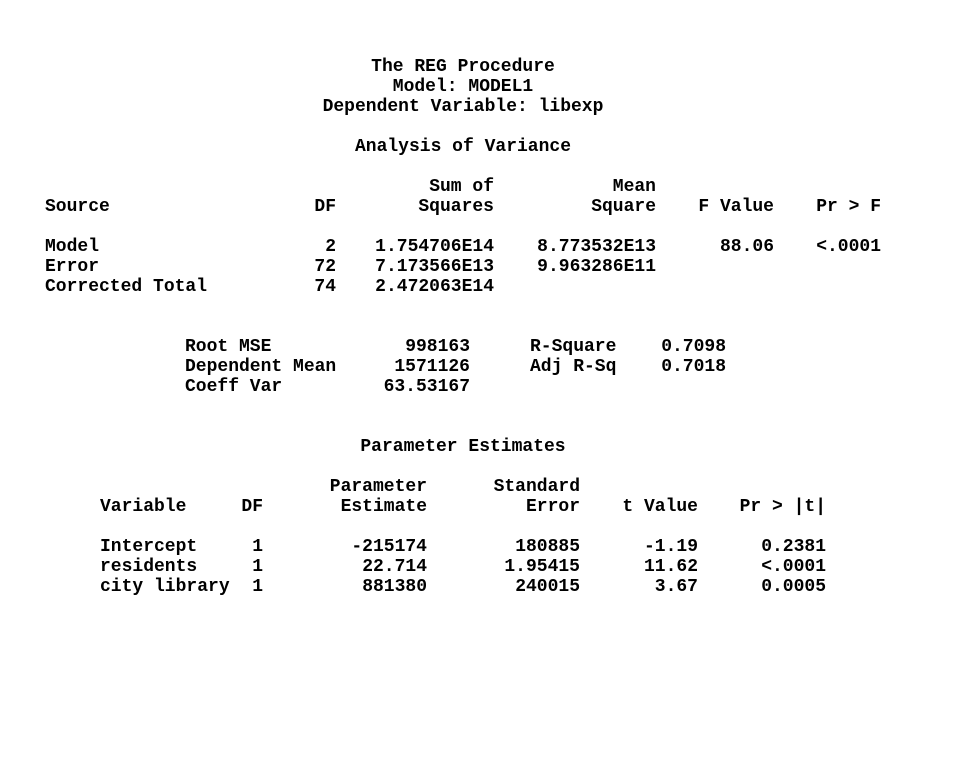 This screenshot has width=962, height=757. Describe the element at coordinates (676, 587) in the screenshot. I see `params-tvalue-cell: 3.67` at that location.